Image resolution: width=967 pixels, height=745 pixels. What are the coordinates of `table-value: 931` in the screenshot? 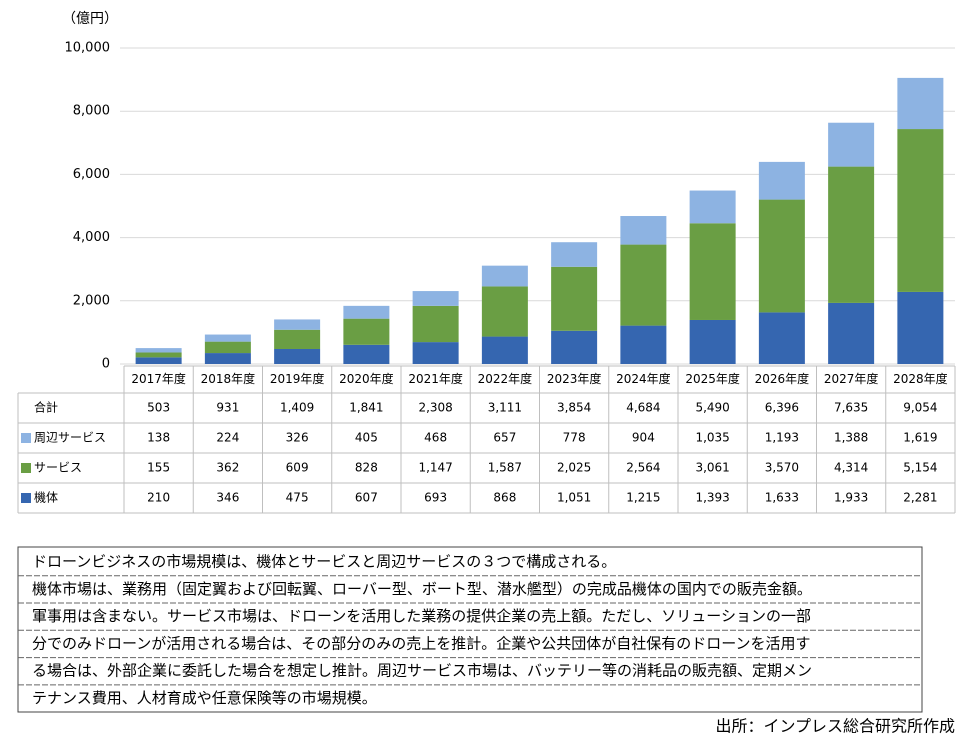 It's located at (227, 408).